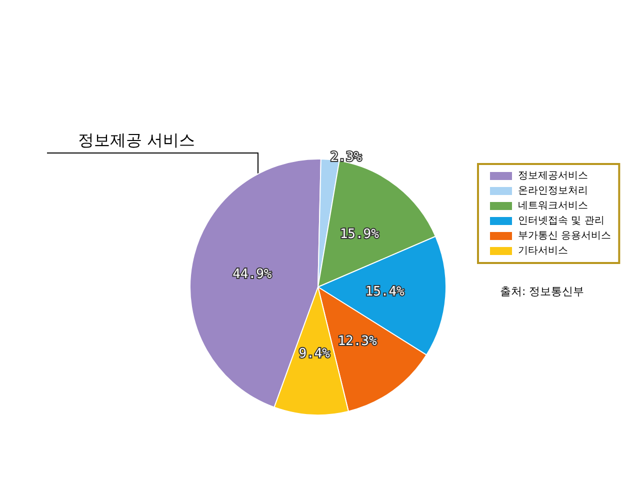  What do you see at coordinates (542, 291) in the screenshot?
I see `source-note: 출처: 정보통신부` at bounding box center [542, 291].